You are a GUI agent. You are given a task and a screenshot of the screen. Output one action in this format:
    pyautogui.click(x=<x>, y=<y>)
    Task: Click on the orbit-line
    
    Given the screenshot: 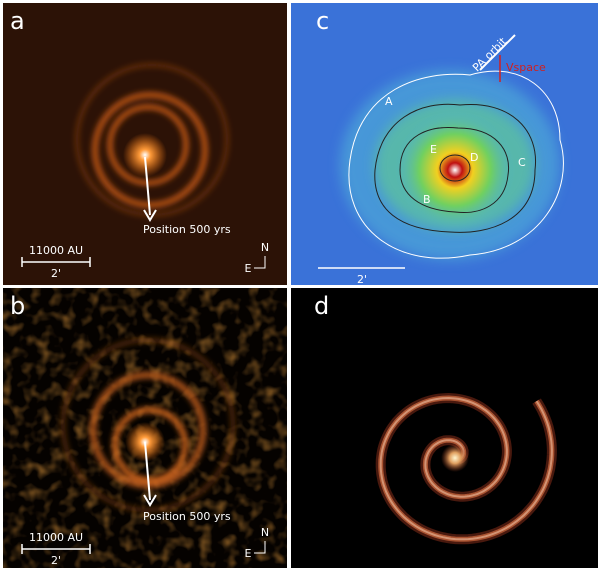 What is the action you would take?
    pyautogui.click(x=497, y=52)
    